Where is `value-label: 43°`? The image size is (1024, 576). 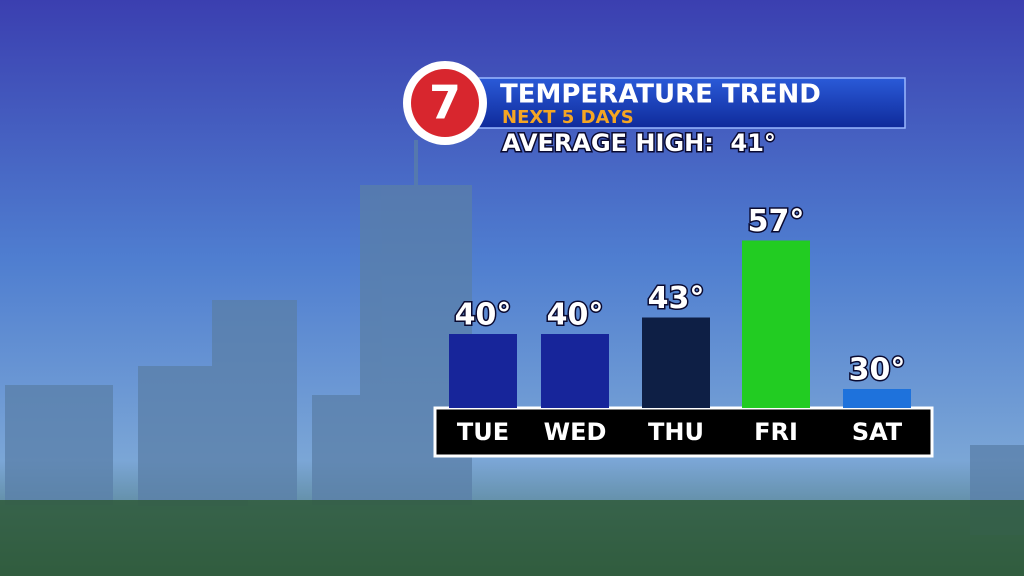
value-label: 43° is located at coordinates (676, 298).